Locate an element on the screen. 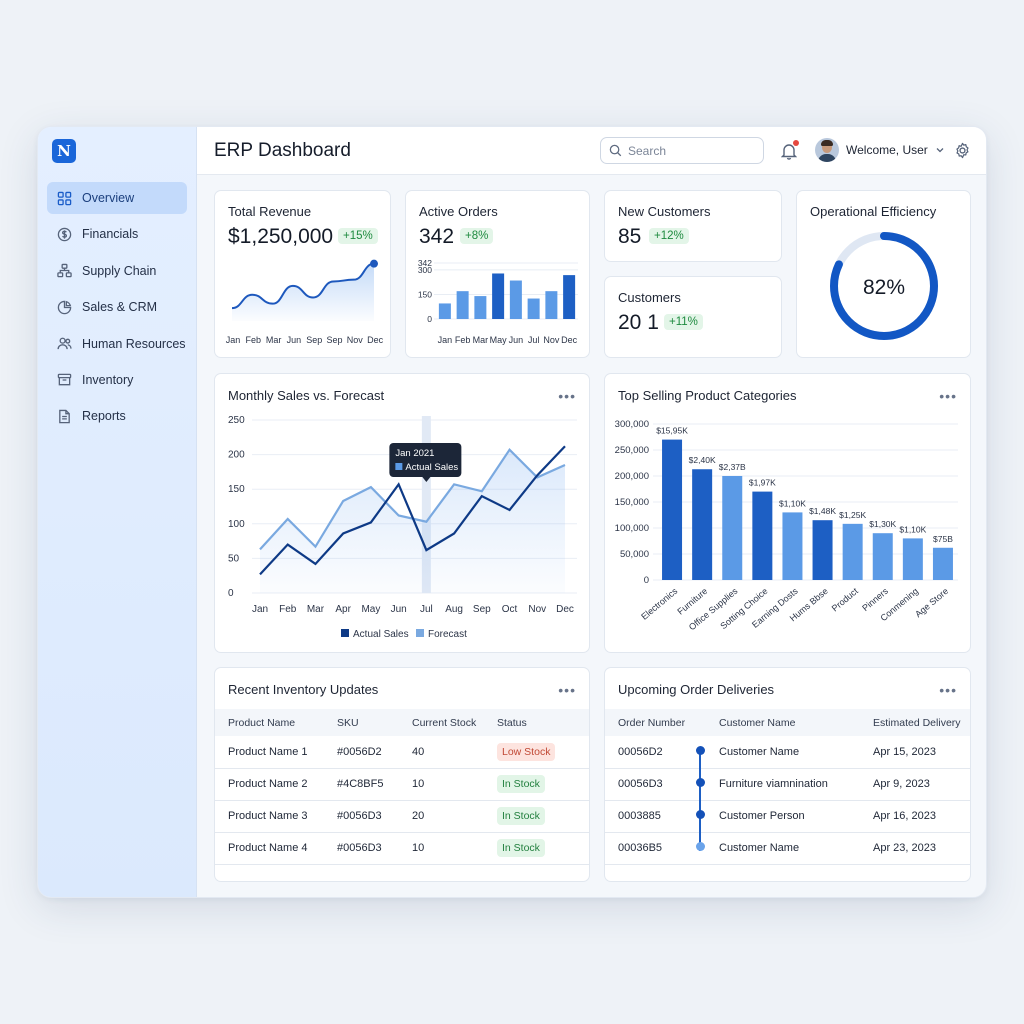  y-tick-label: 50 is located at coordinates (234, 558).